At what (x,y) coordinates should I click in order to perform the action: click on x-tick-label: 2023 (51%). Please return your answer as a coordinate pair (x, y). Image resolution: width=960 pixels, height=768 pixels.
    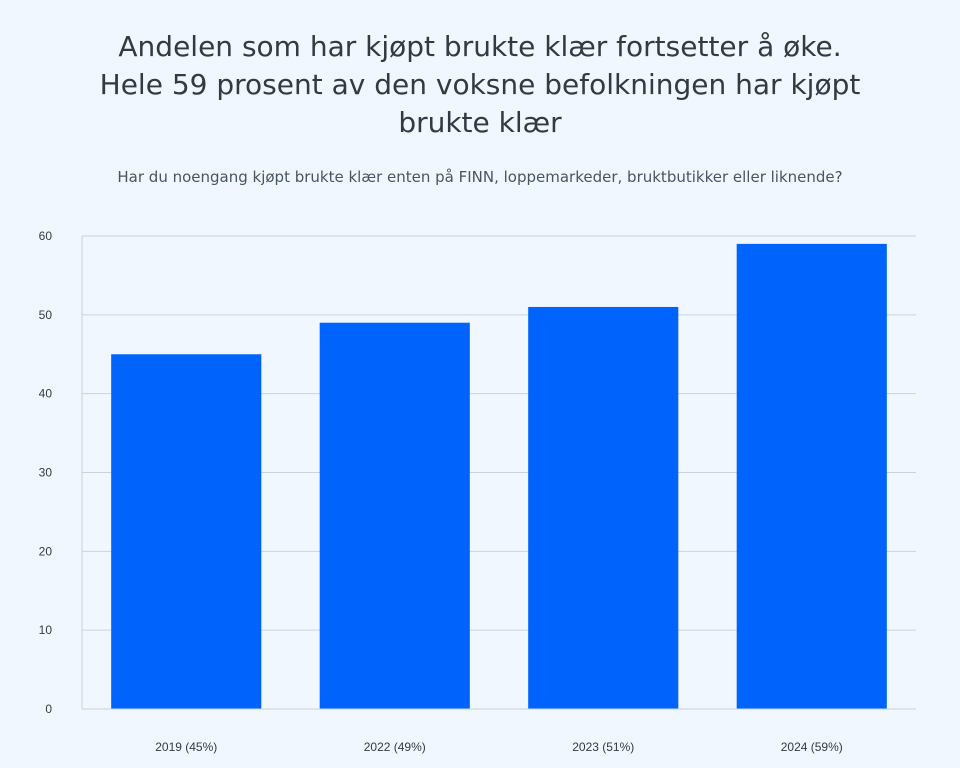
    Looking at the image, I should click on (603, 747).